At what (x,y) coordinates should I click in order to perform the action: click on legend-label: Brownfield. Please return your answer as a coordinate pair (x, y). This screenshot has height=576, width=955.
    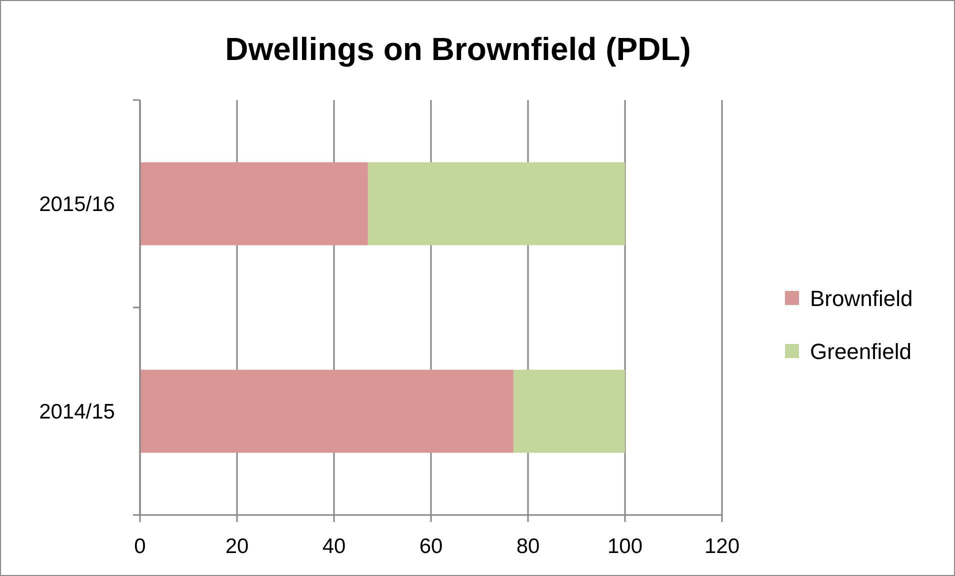
    Looking at the image, I should click on (861, 298).